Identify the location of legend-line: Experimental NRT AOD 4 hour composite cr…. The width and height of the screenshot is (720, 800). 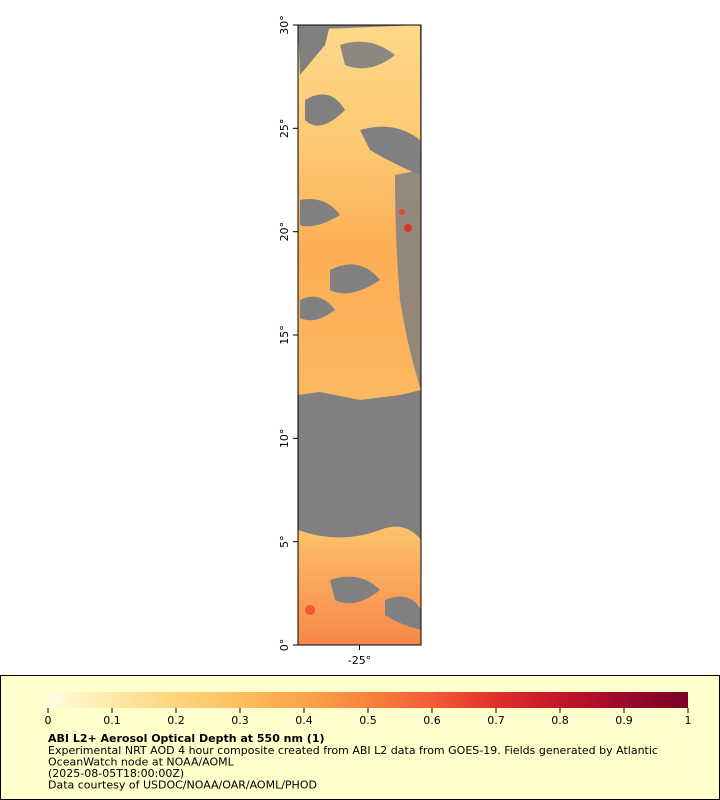
(353, 750).